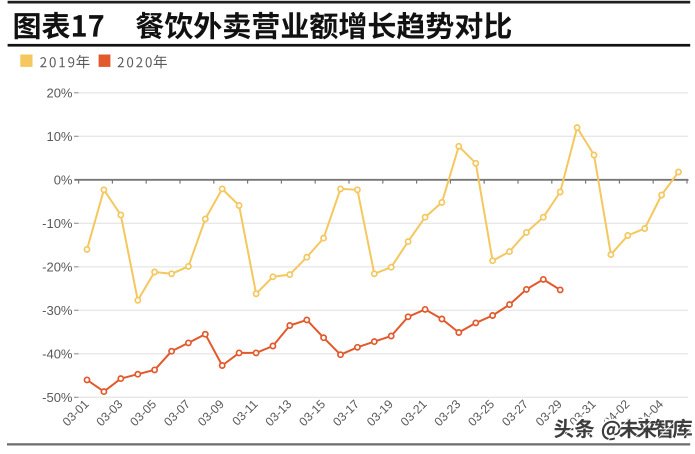  What do you see at coordinates (63, 180) in the screenshot?
I see `svg-text: 0%` at bounding box center [63, 180].